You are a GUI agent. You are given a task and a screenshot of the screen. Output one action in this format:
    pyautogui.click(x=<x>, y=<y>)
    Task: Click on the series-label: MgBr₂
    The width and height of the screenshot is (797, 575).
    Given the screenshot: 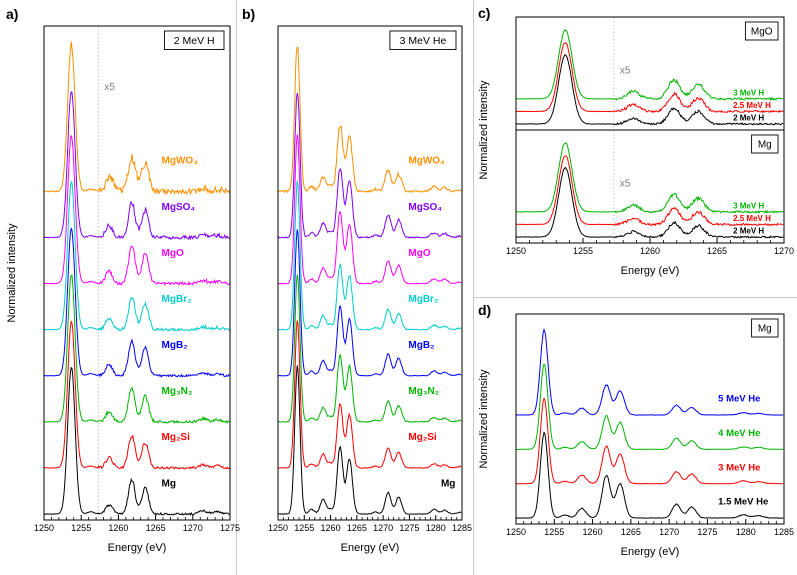 What is the action you would take?
    pyautogui.click(x=423, y=299)
    